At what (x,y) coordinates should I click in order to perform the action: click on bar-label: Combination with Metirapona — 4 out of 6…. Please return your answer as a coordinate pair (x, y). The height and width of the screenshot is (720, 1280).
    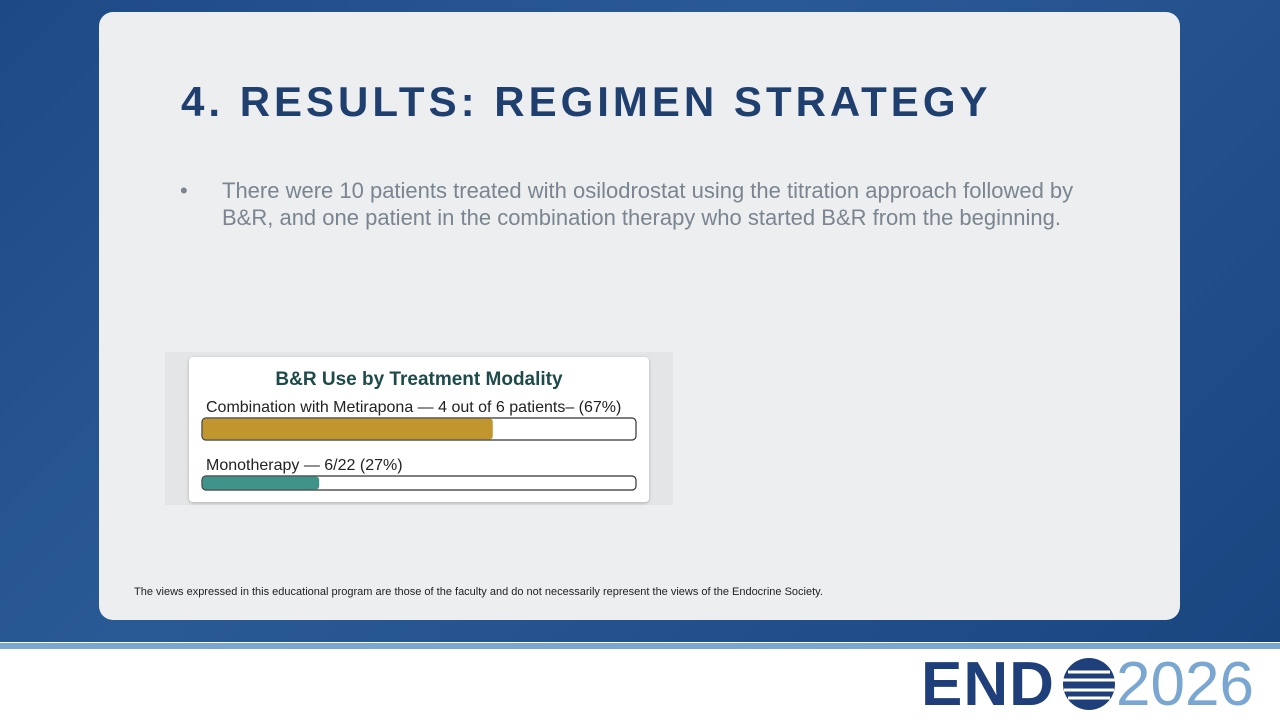
    Looking at the image, I should click on (413, 407).